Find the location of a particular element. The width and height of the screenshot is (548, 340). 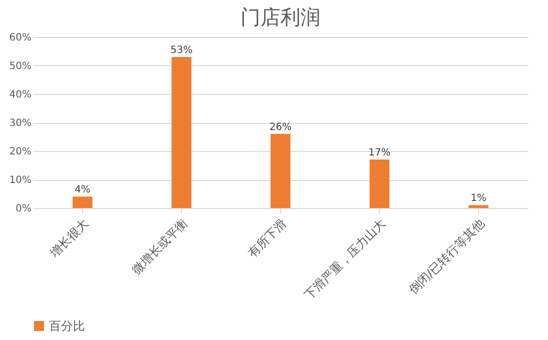

y-tick-label: 10% is located at coordinates (20, 180).